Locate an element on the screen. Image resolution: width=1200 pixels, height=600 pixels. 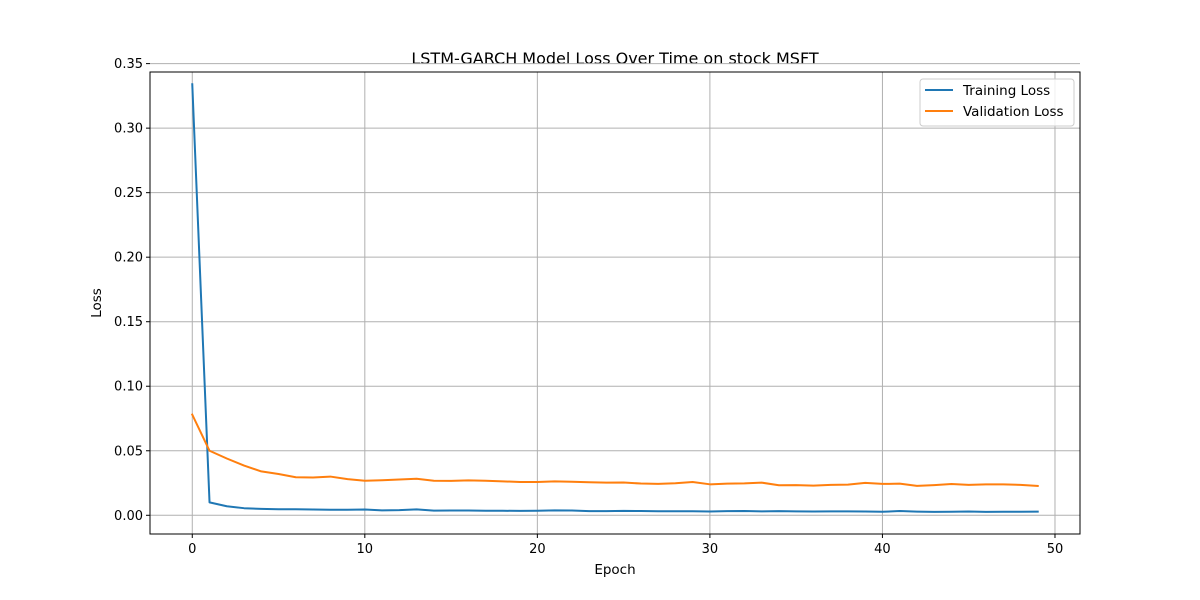
legend: Training Loss Validation Loss is located at coordinates (997, 102).